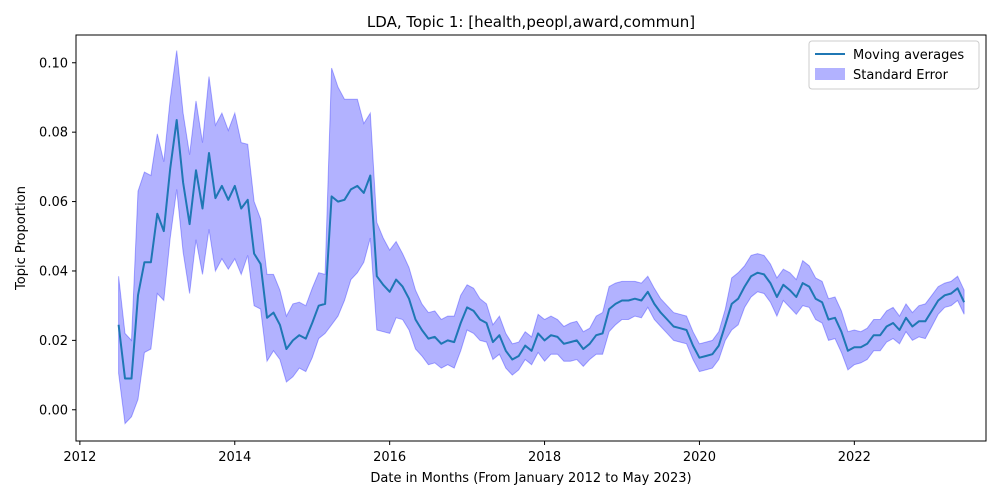 The image size is (1000, 500). What do you see at coordinates (57, 237) in the screenshot?
I see `y-axis: 0.00 0.02 0.04 0.06 0.08 0.10` at bounding box center [57, 237].